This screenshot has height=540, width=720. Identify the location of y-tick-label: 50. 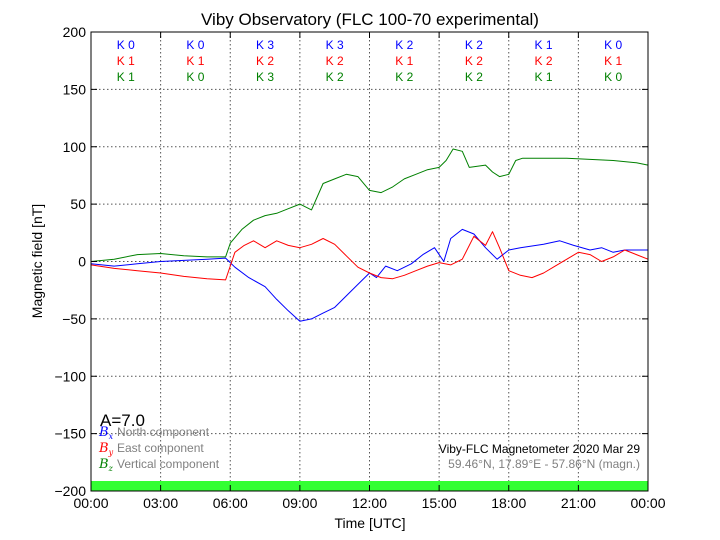
(78, 204).